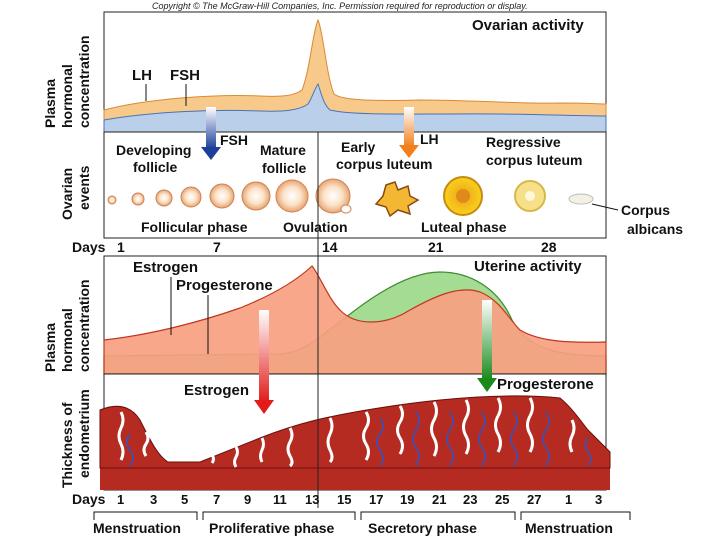 The image size is (720, 540). What do you see at coordinates (89, 247) in the screenshot?
I see `days-label-top: Days` at bounding box center [89, 247].